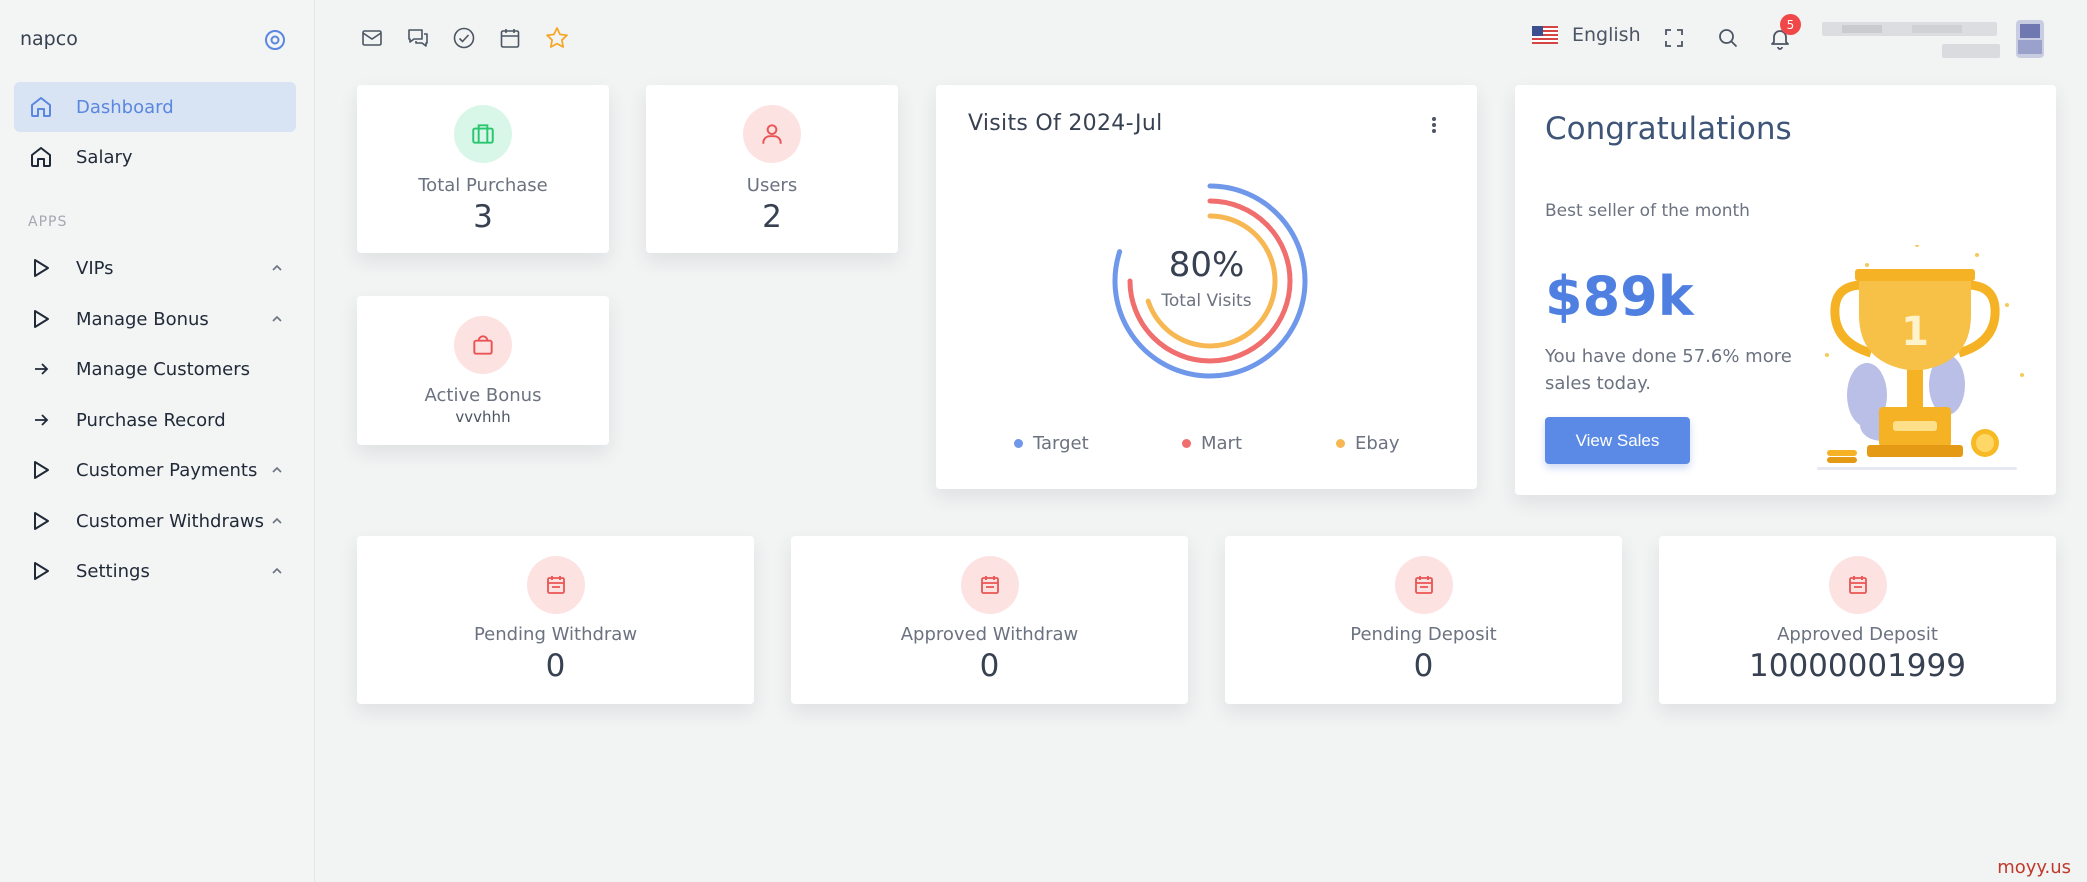 The width and height of the screenshot is (2087, 882). I want to click on stat-label: Pending Deposit, so click(1423, 634).